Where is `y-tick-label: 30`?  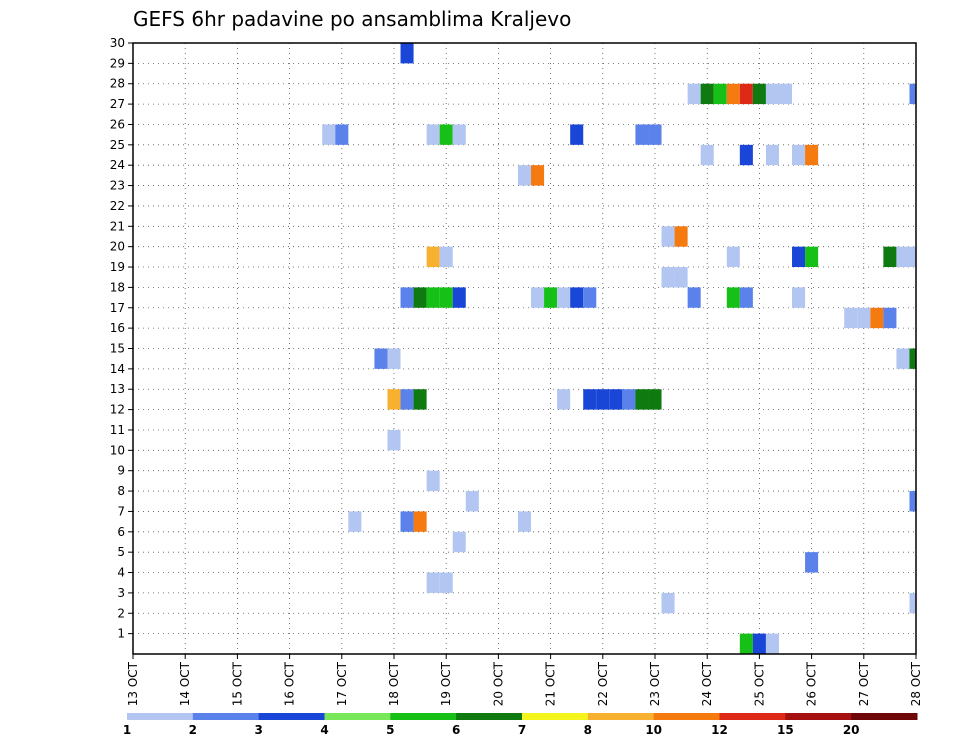 y-tick-label: 30 is located at coordinates (117, 43).